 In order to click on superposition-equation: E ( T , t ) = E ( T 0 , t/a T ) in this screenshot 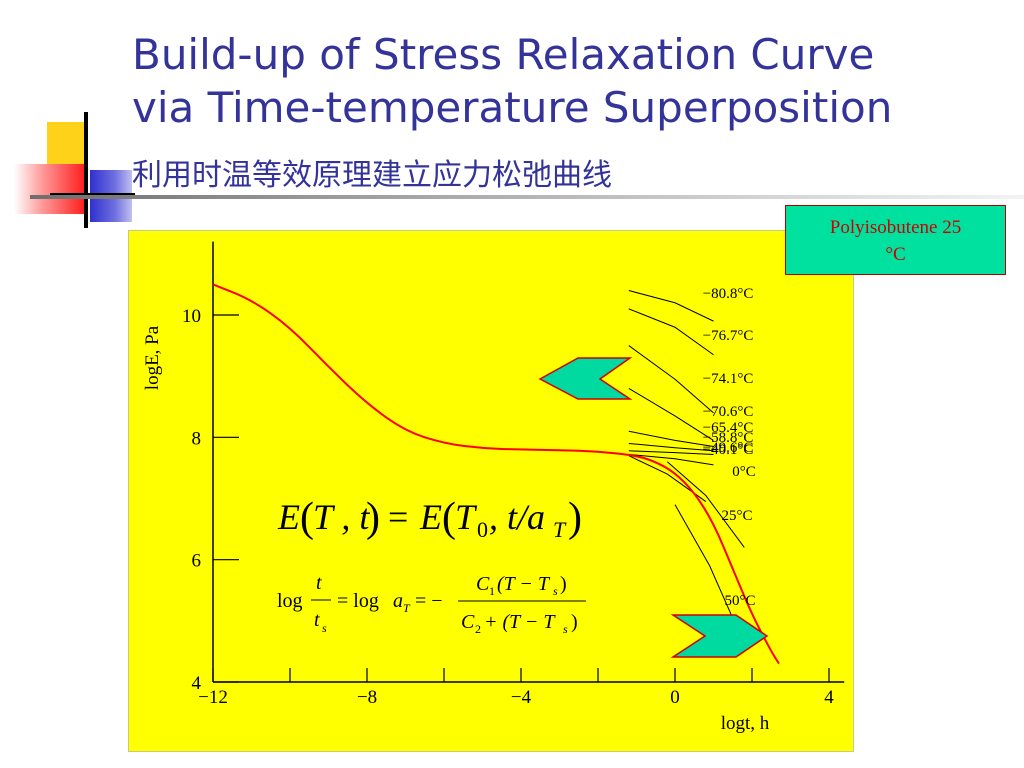, I will do `click(429, 518)`.